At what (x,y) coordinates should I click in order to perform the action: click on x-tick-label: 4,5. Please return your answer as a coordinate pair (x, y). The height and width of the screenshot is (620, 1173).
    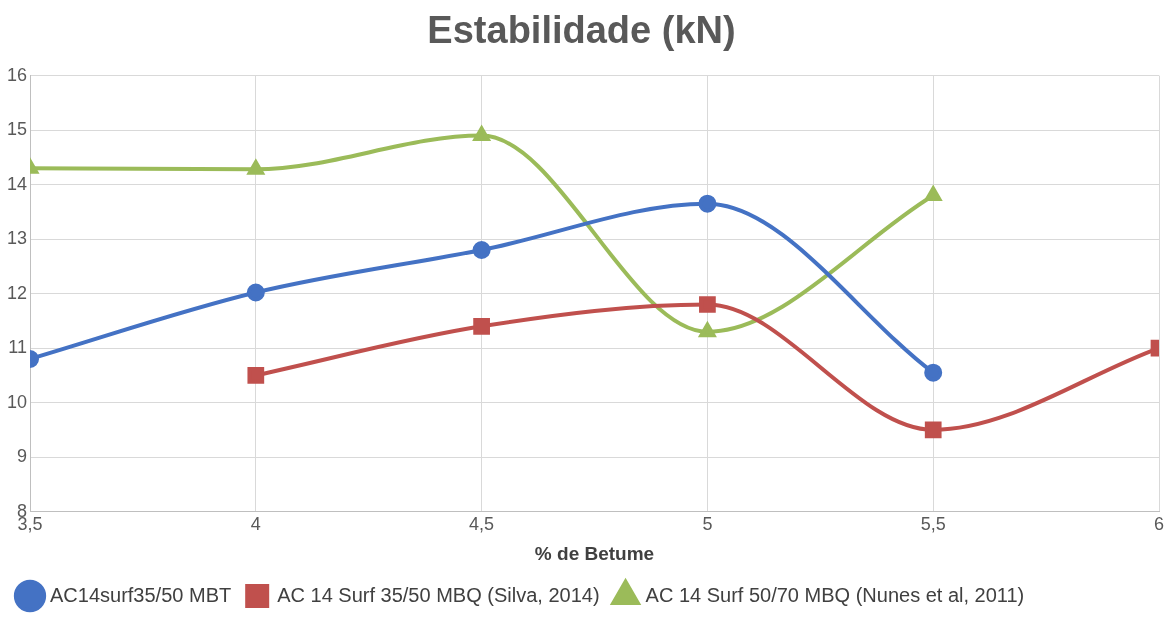
    Looking at the image, I should click on (482, 524).